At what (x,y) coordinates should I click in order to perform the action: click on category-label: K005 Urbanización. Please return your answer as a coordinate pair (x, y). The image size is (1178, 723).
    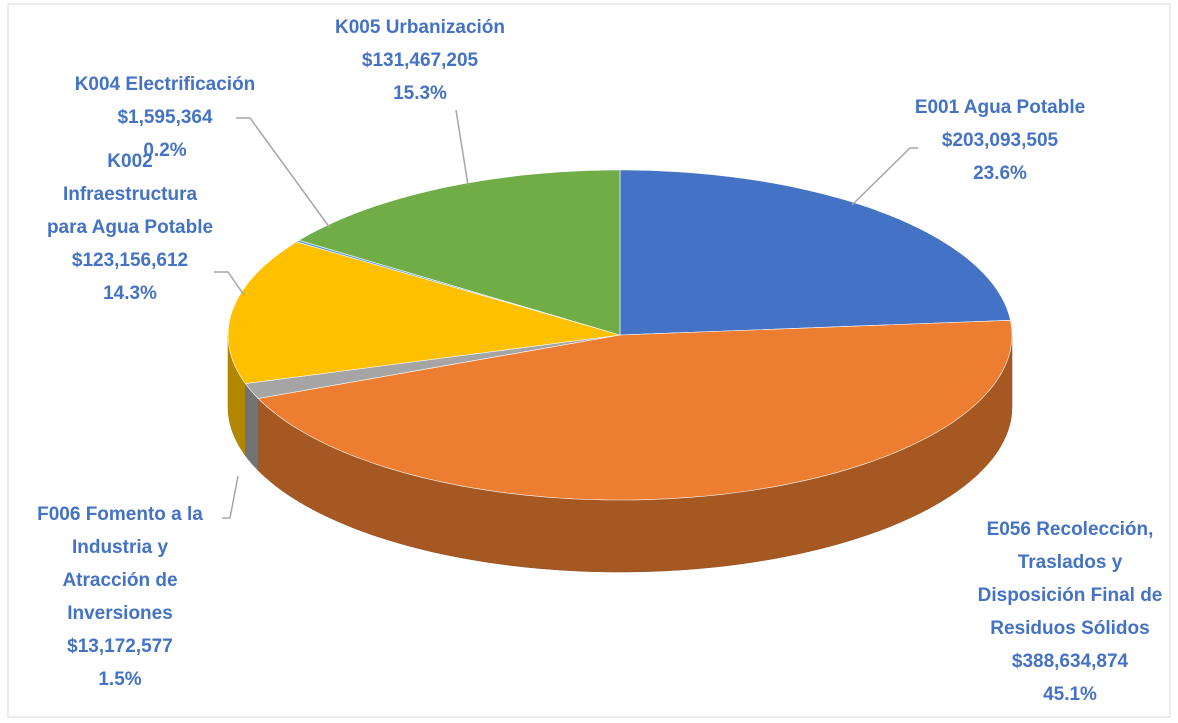
    Looking at the image, I should click on (420, 27).